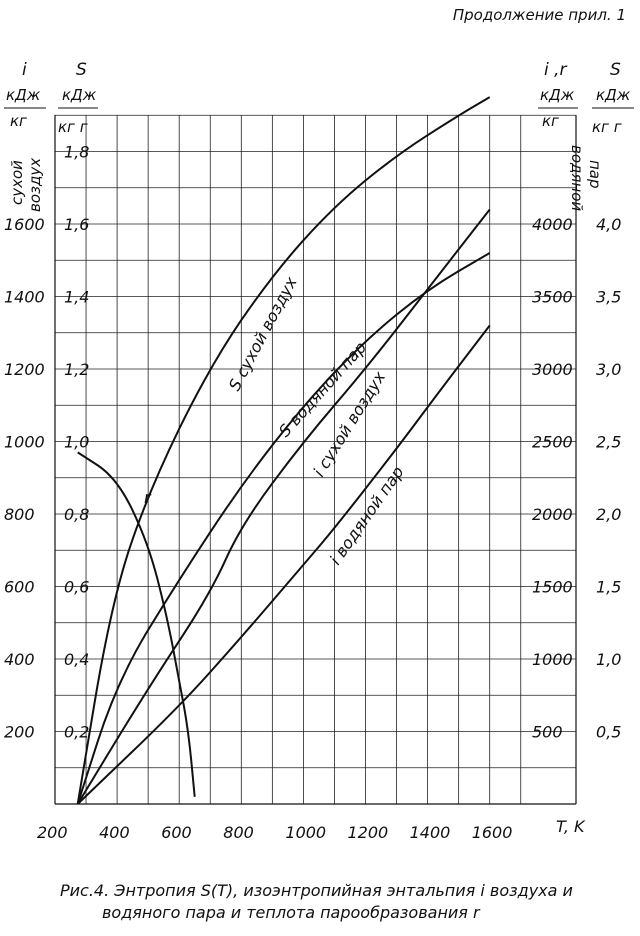  What do you see at coordinates (76, 369) in the screenshot?
I see `left-s-tick-label: 1,2` at bounding box center [76, 369].